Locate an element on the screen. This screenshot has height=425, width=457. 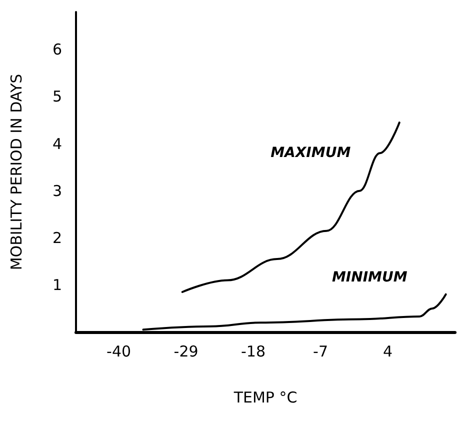
y-tick-label: 4 is located at coordinates (57, 143).